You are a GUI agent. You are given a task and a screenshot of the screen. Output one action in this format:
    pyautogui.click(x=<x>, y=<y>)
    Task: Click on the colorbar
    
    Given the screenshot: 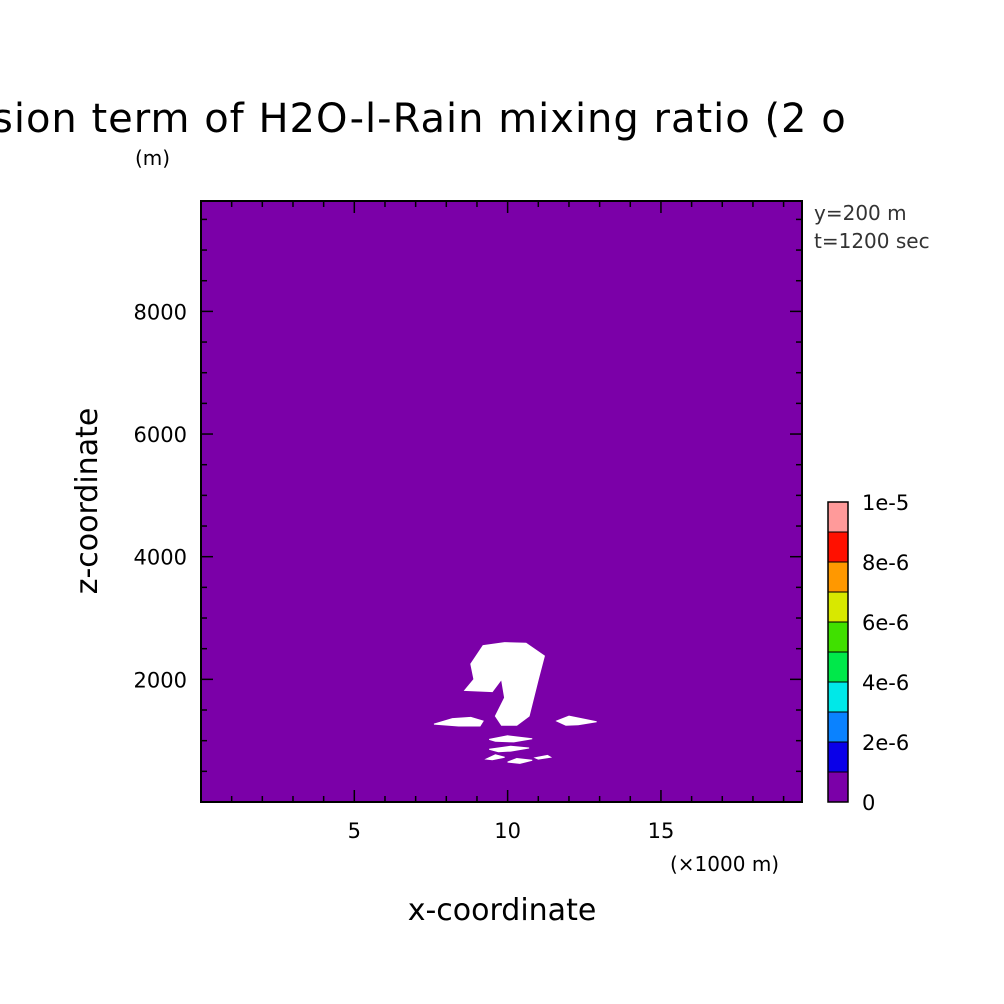 What is the action you would take?
    pyautogui.click(x=838, y=652)
    